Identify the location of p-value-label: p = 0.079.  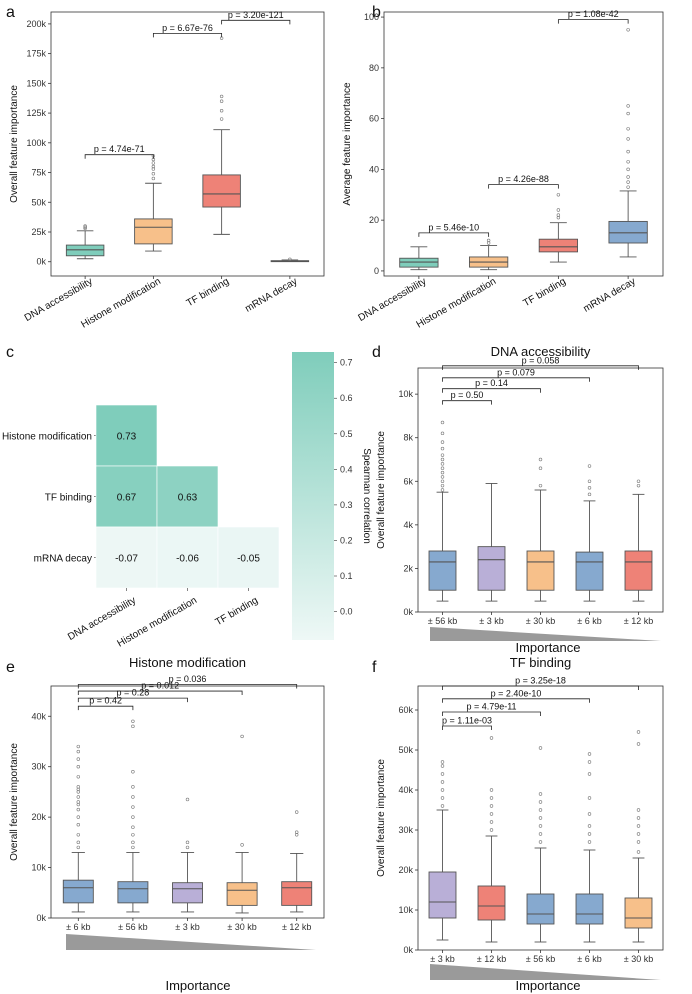
(516, 372).